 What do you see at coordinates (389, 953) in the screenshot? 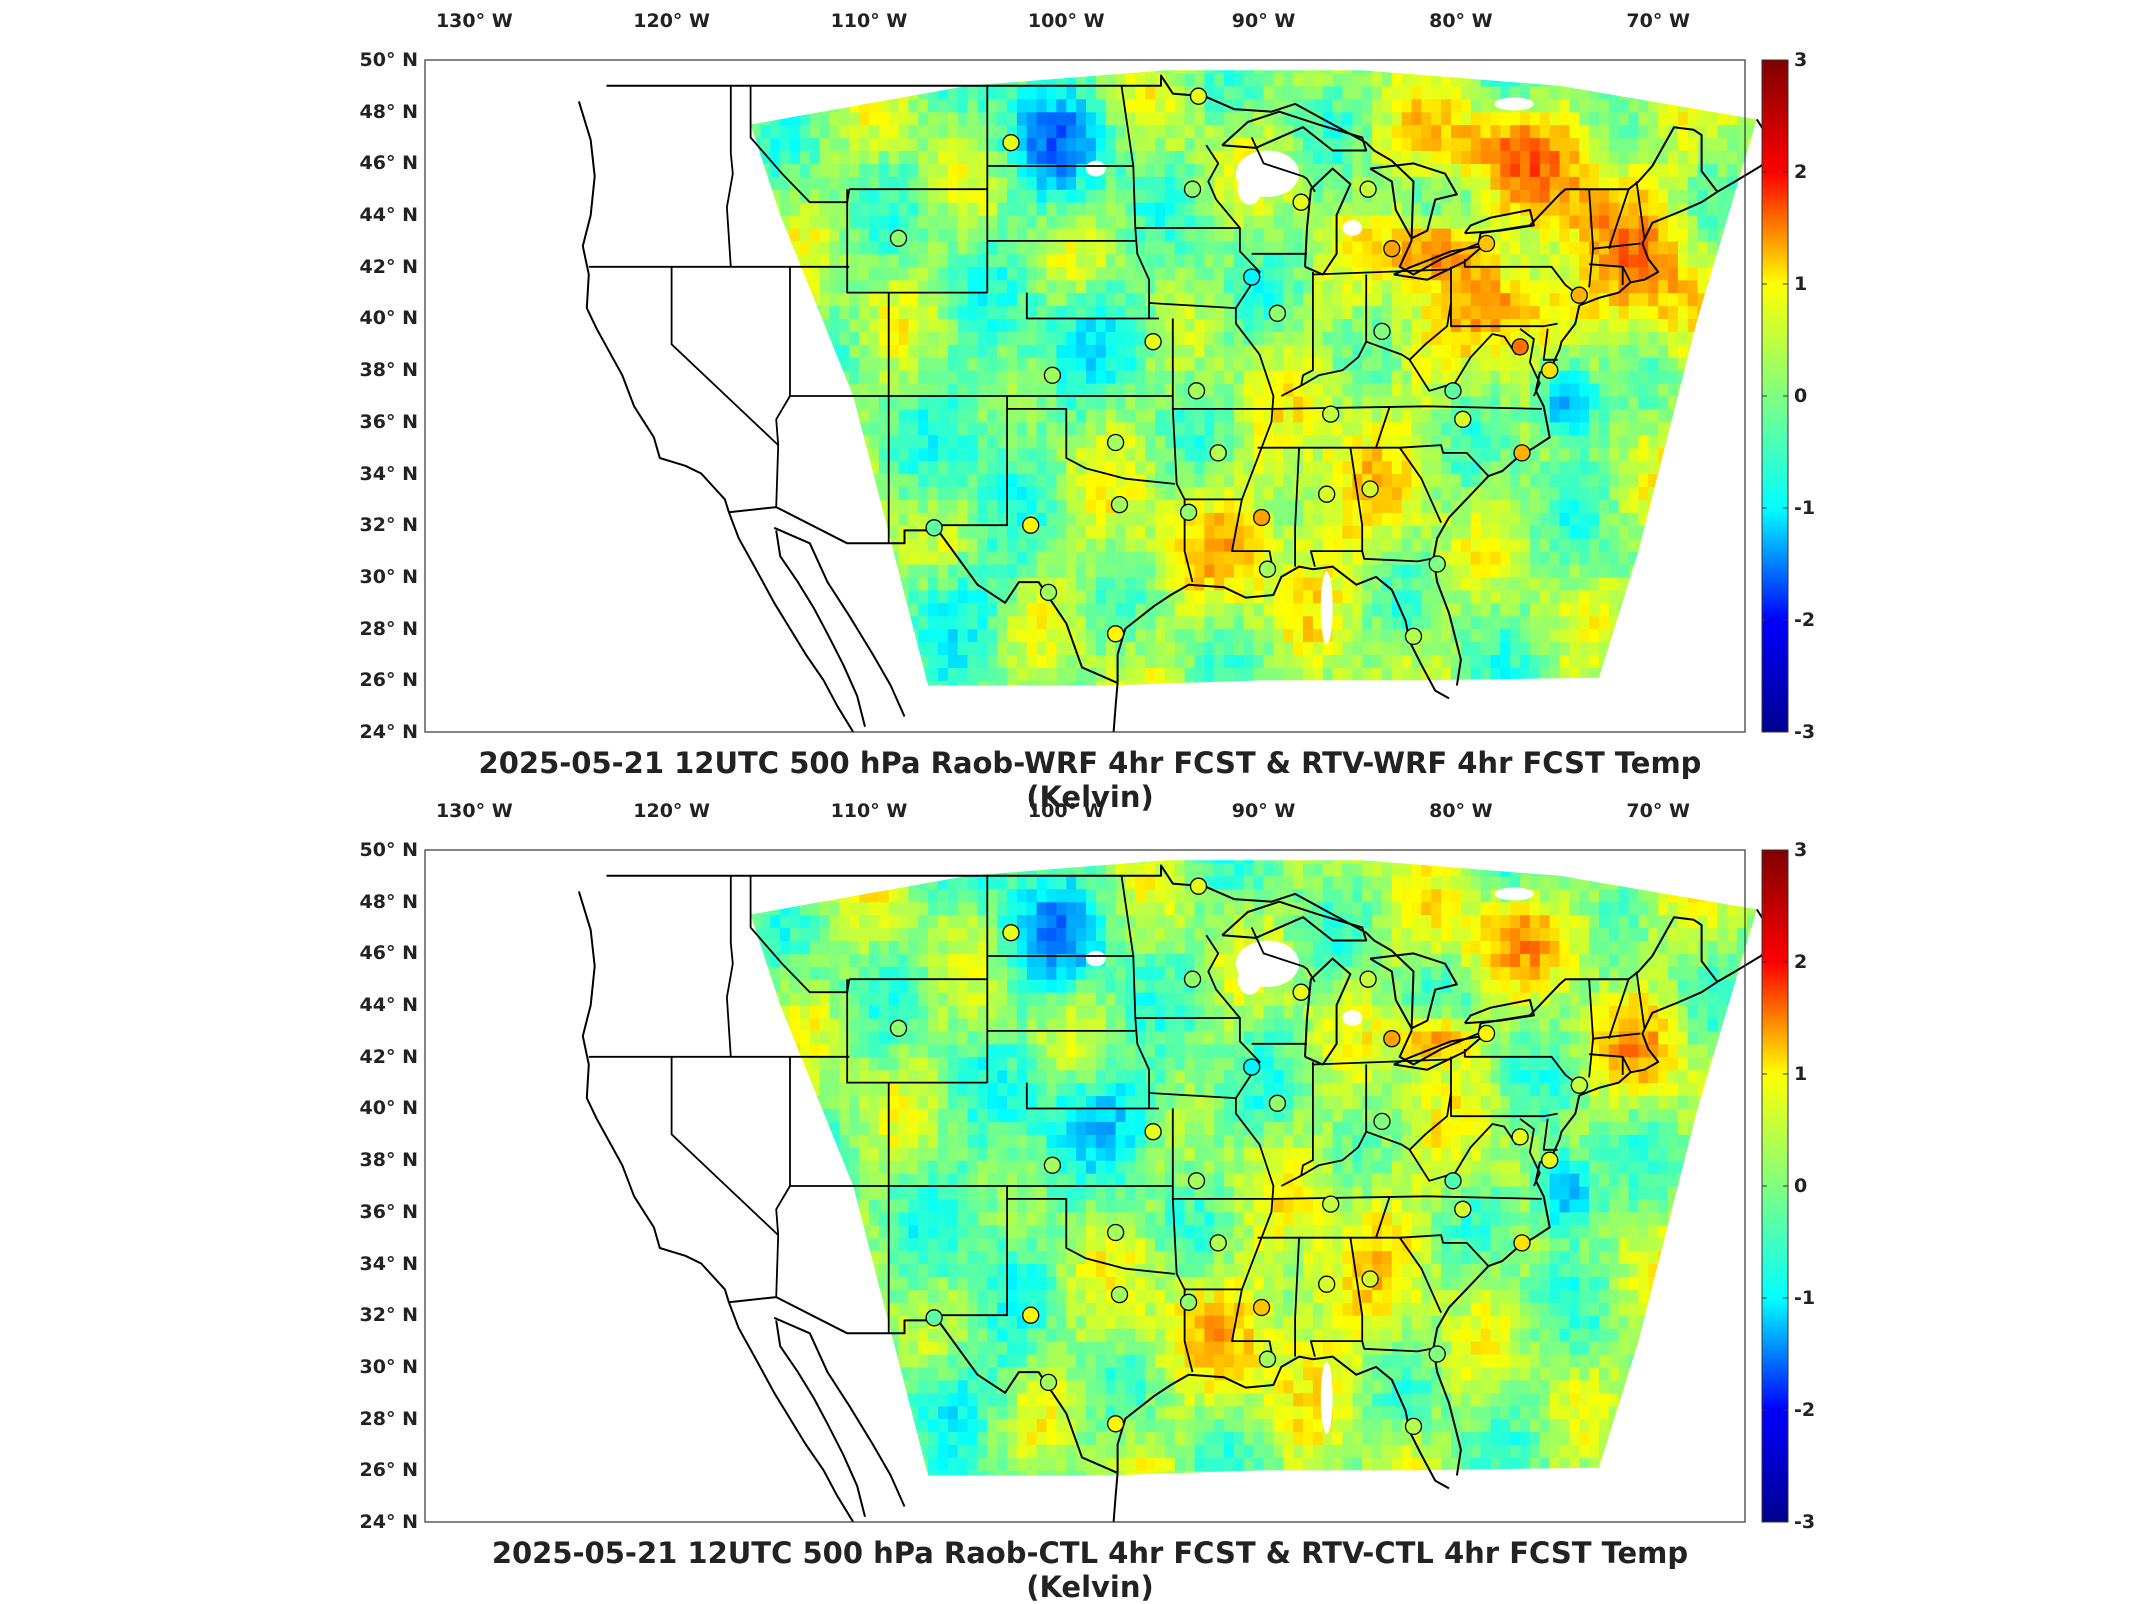
I see `latitude-label: 46° N` at bounding box center [389, 953].